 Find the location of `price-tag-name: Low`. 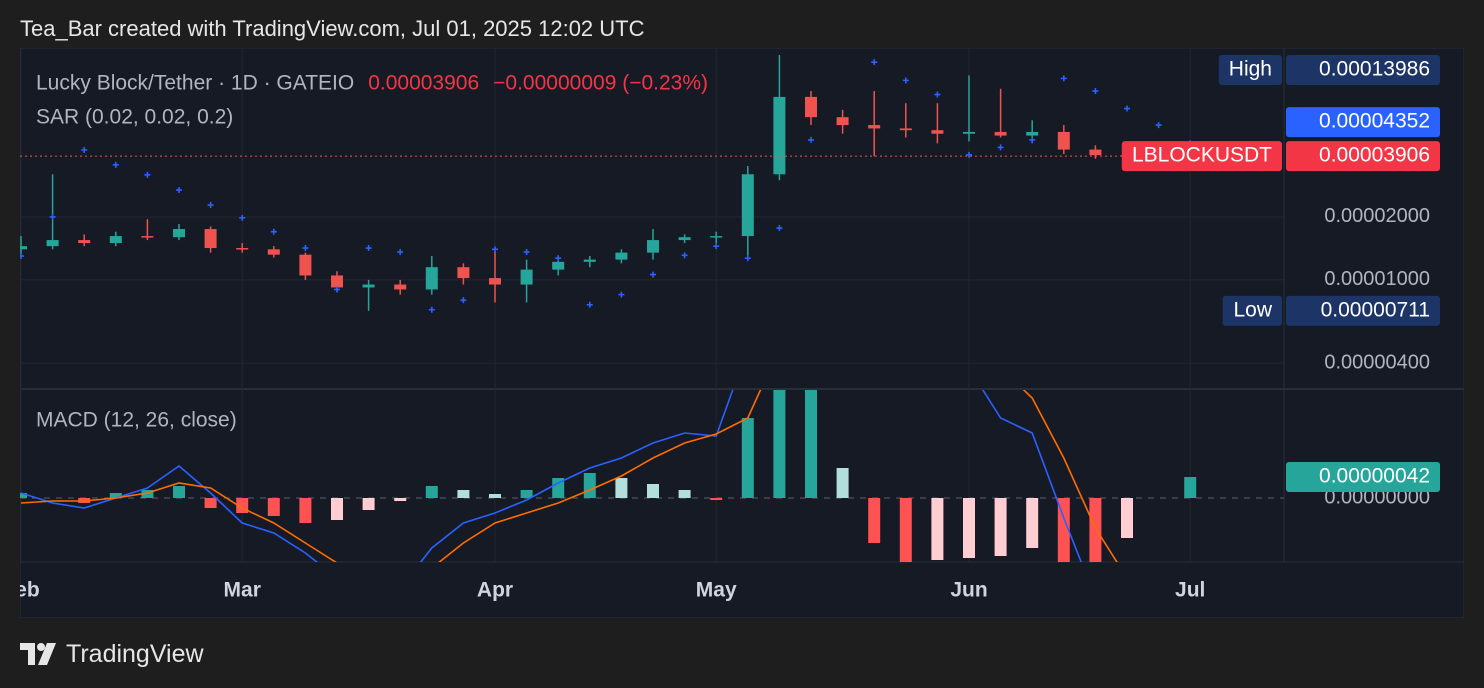

price-tag-name: Low is located at coordinates (1252, 309).